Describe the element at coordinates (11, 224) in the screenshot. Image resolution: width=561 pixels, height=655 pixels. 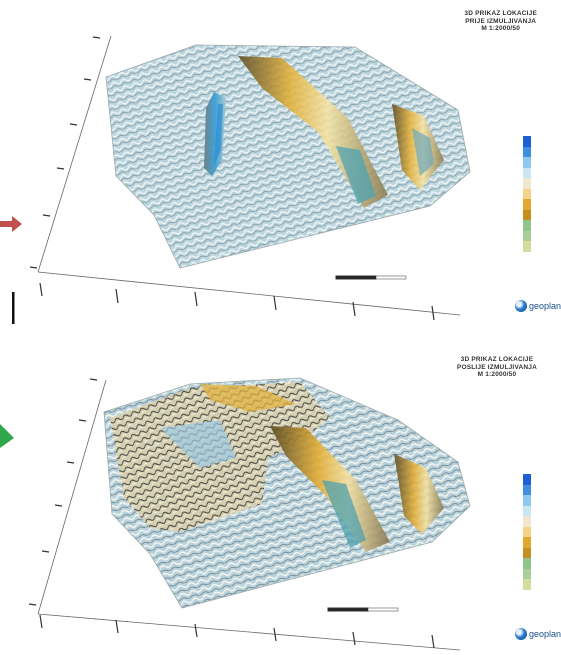
I see `red-arrow-icon` at that location.